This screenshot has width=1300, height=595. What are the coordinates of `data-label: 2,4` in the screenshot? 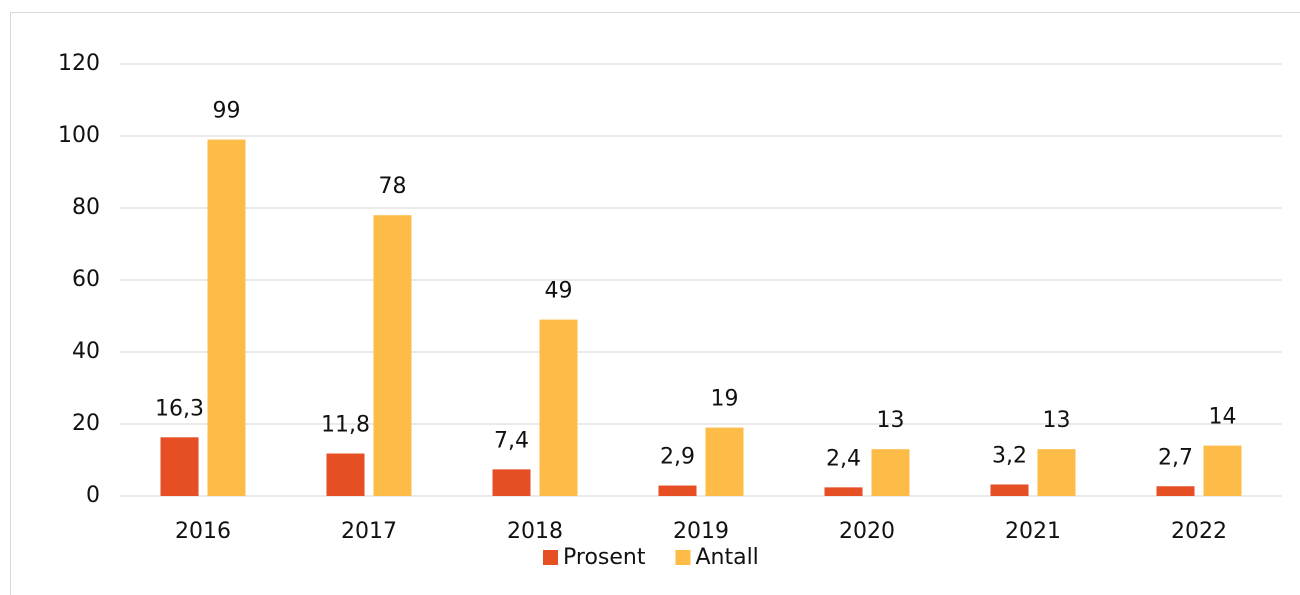 It's located at (843, 458).